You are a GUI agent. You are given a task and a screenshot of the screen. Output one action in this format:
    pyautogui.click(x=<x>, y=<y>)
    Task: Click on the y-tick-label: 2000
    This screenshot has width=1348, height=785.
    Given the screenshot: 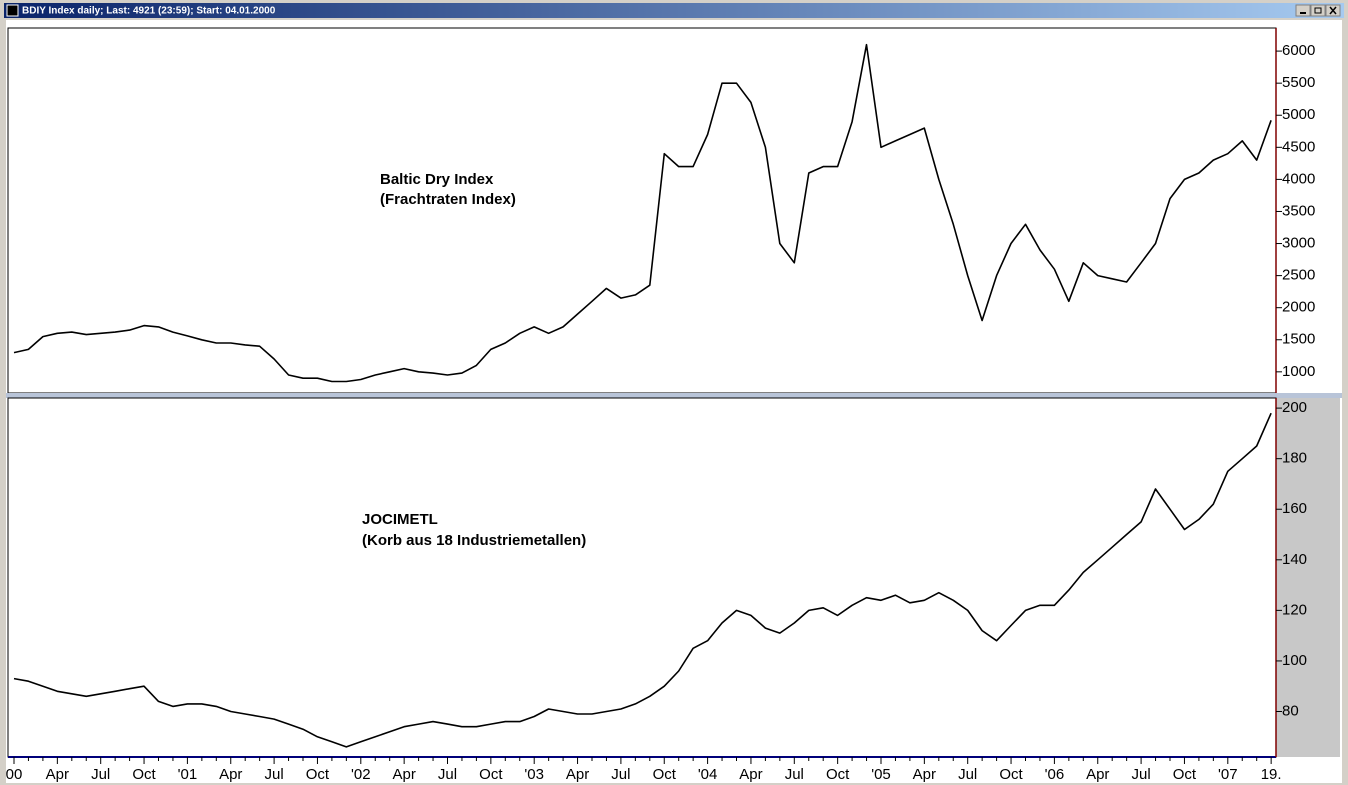 What is the action you would take?
    pyautogui.click(x=1298, y=307)
    